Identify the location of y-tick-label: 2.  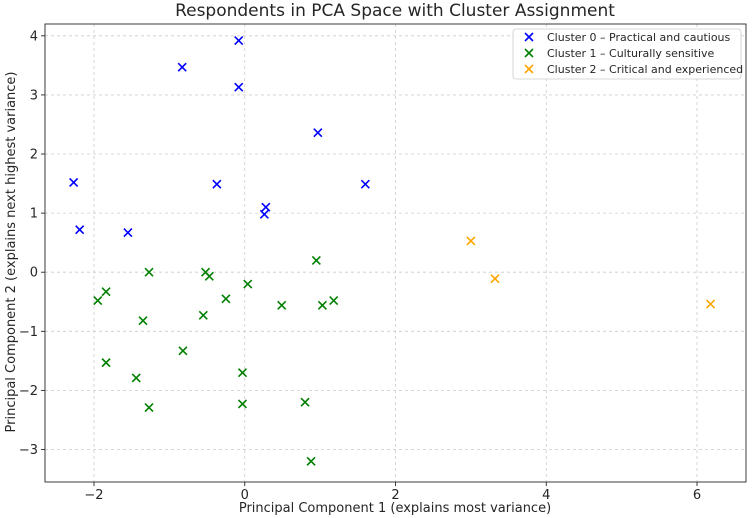
(34, 155).